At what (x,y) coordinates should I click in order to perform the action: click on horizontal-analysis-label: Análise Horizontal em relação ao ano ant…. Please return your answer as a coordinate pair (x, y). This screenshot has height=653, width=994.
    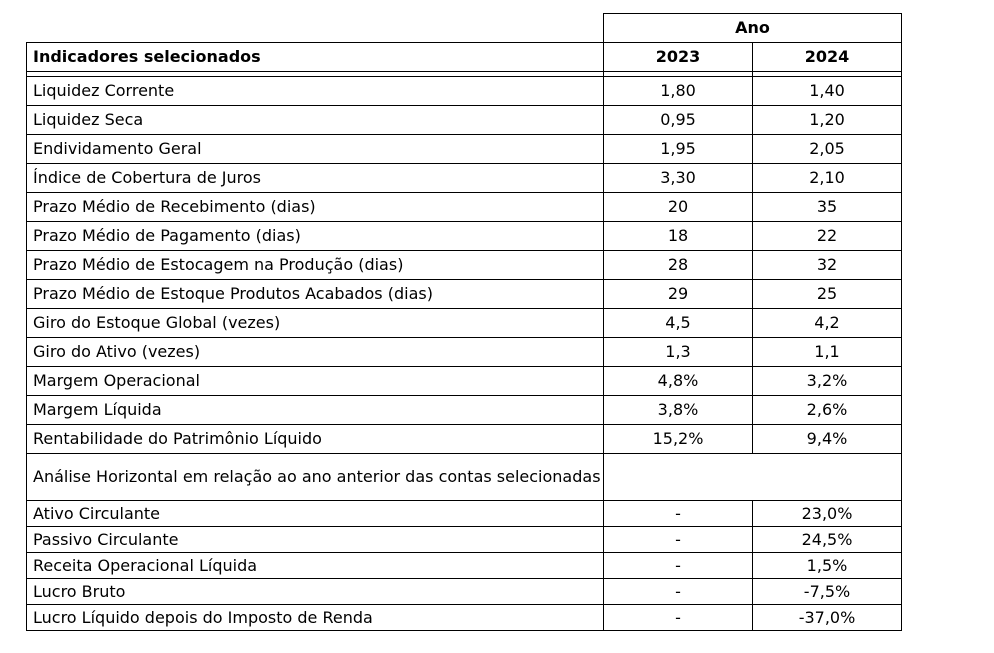
    Looking at the image, I should click on (315, 477).